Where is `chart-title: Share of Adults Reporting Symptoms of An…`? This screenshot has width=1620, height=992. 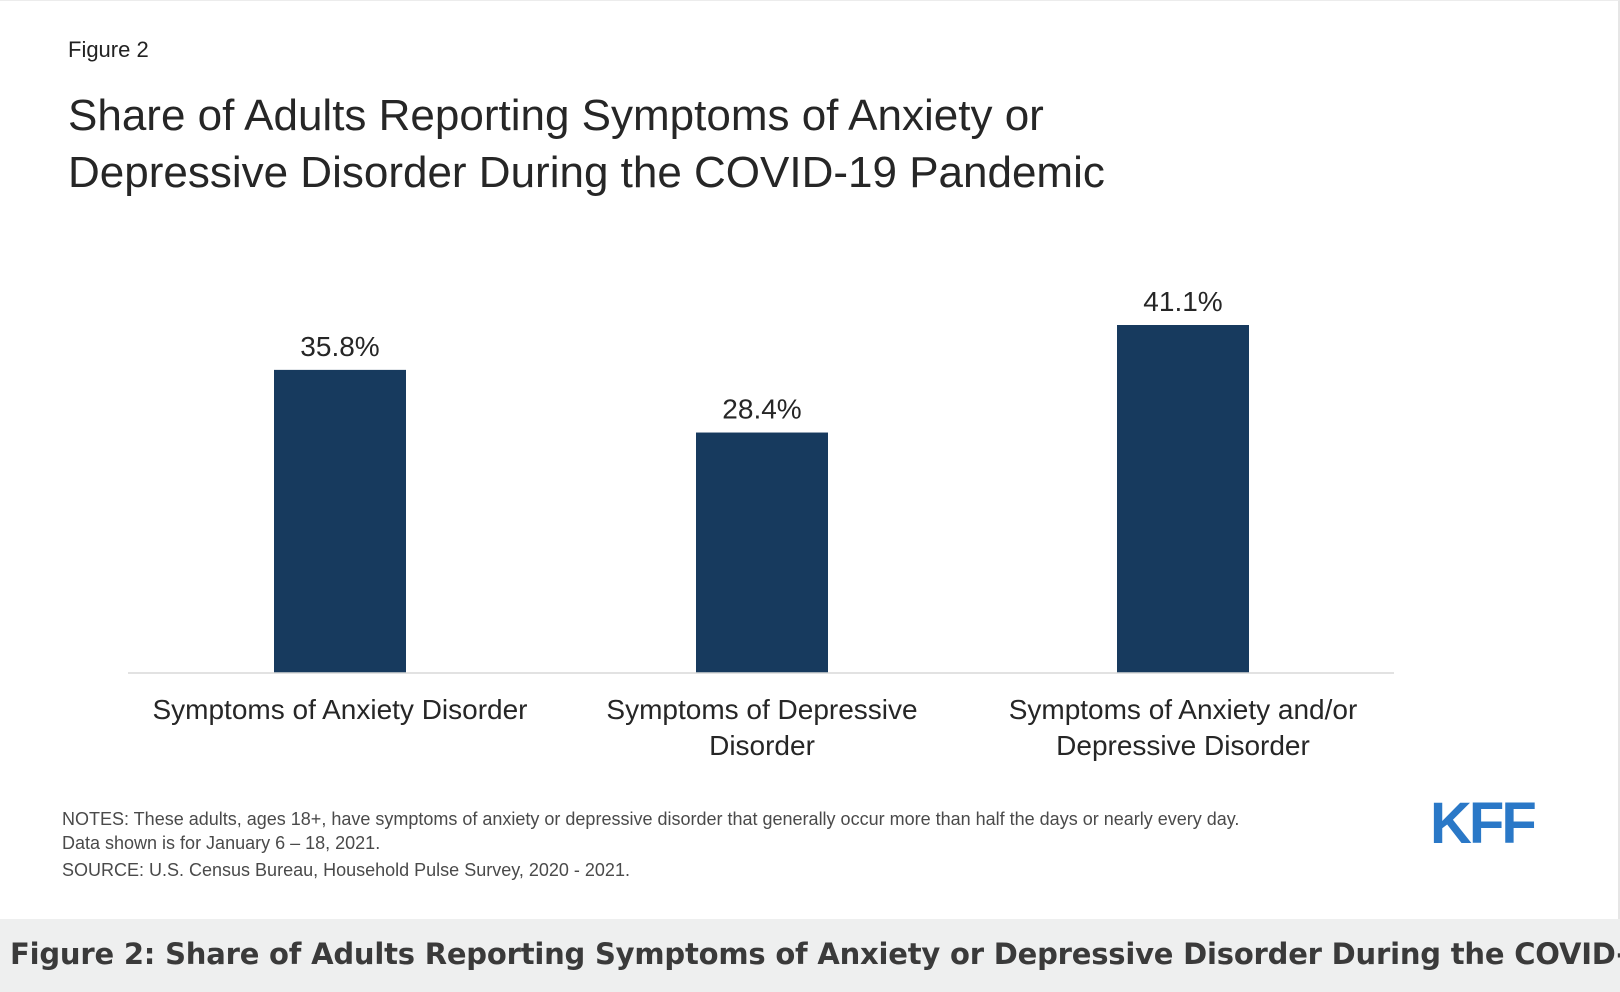 chart-title: Share of Adults Reporting Symptoms of An… is located at coordinates (668, 144).